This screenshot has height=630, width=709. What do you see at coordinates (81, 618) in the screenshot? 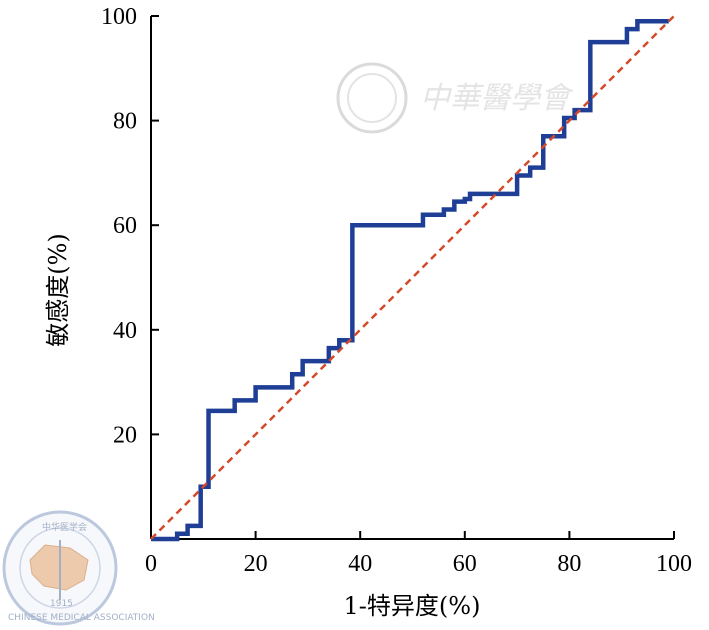
I see `association-seal-text: CHINESE MEDICAL ASSOCIATION` at bounding box center [81, 618].